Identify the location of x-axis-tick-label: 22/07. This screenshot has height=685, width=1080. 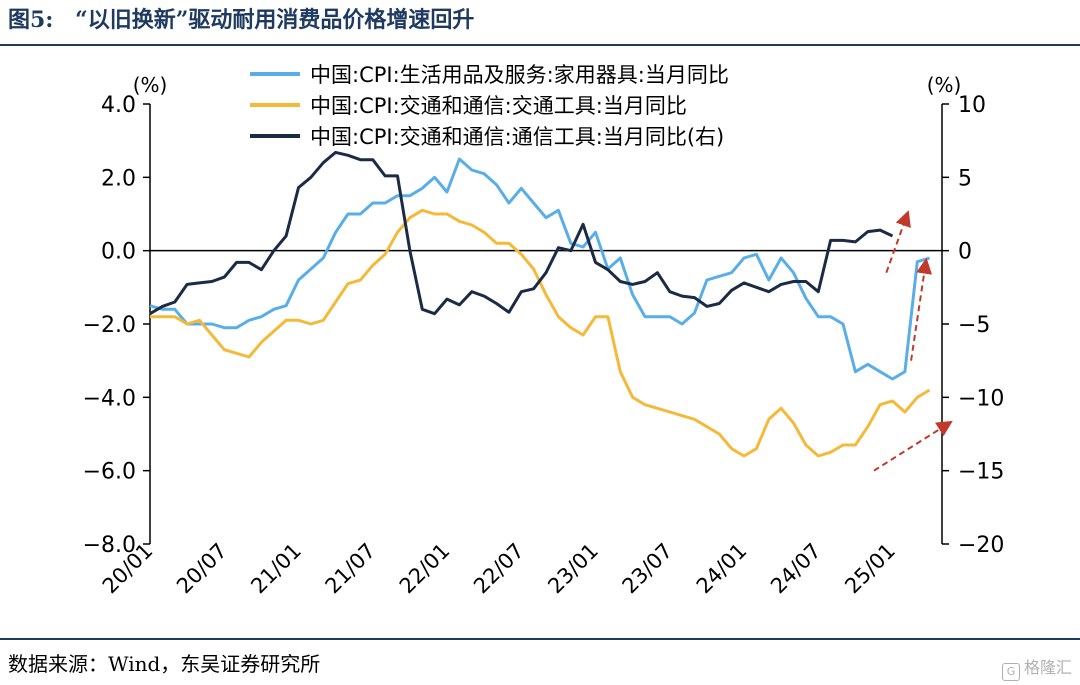
(499, 569).